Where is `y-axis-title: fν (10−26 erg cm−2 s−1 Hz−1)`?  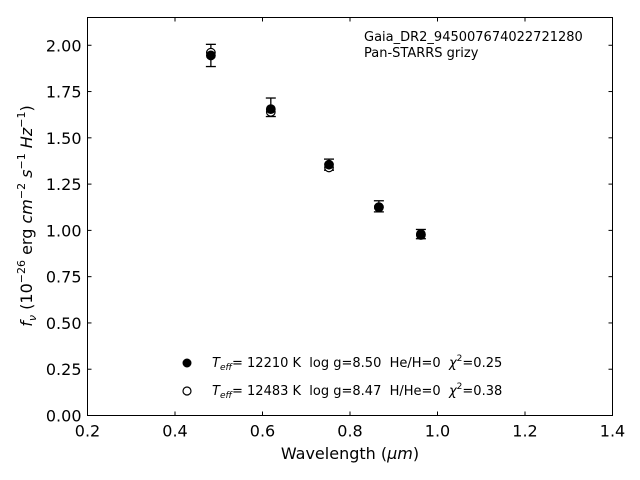 y-axis-title: fν (10−26 erg cm−2 s−1 Hz−1) is located at coordinates (27, 215).